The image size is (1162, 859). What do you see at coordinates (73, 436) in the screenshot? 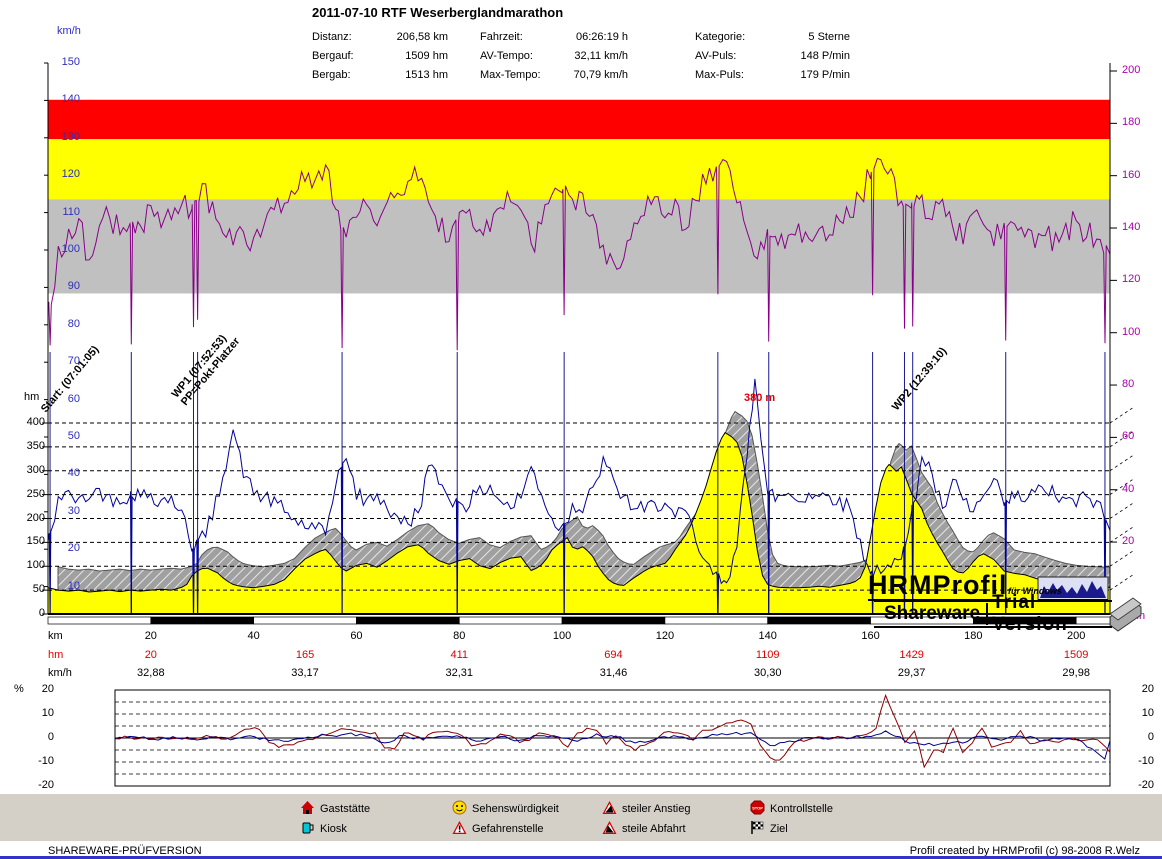
I see `speed-axis-tick: 50` at bounding box center [73, 436].